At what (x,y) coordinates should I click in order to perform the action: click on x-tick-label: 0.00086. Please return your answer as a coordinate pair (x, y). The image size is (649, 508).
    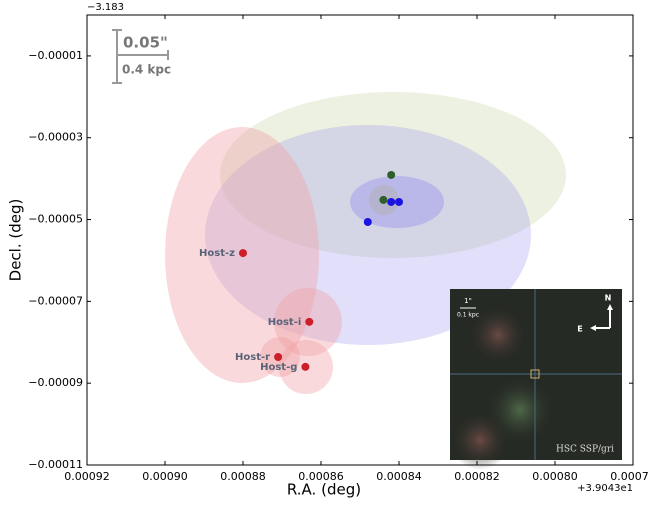
    Looking at the image, I should click on (321, 476).